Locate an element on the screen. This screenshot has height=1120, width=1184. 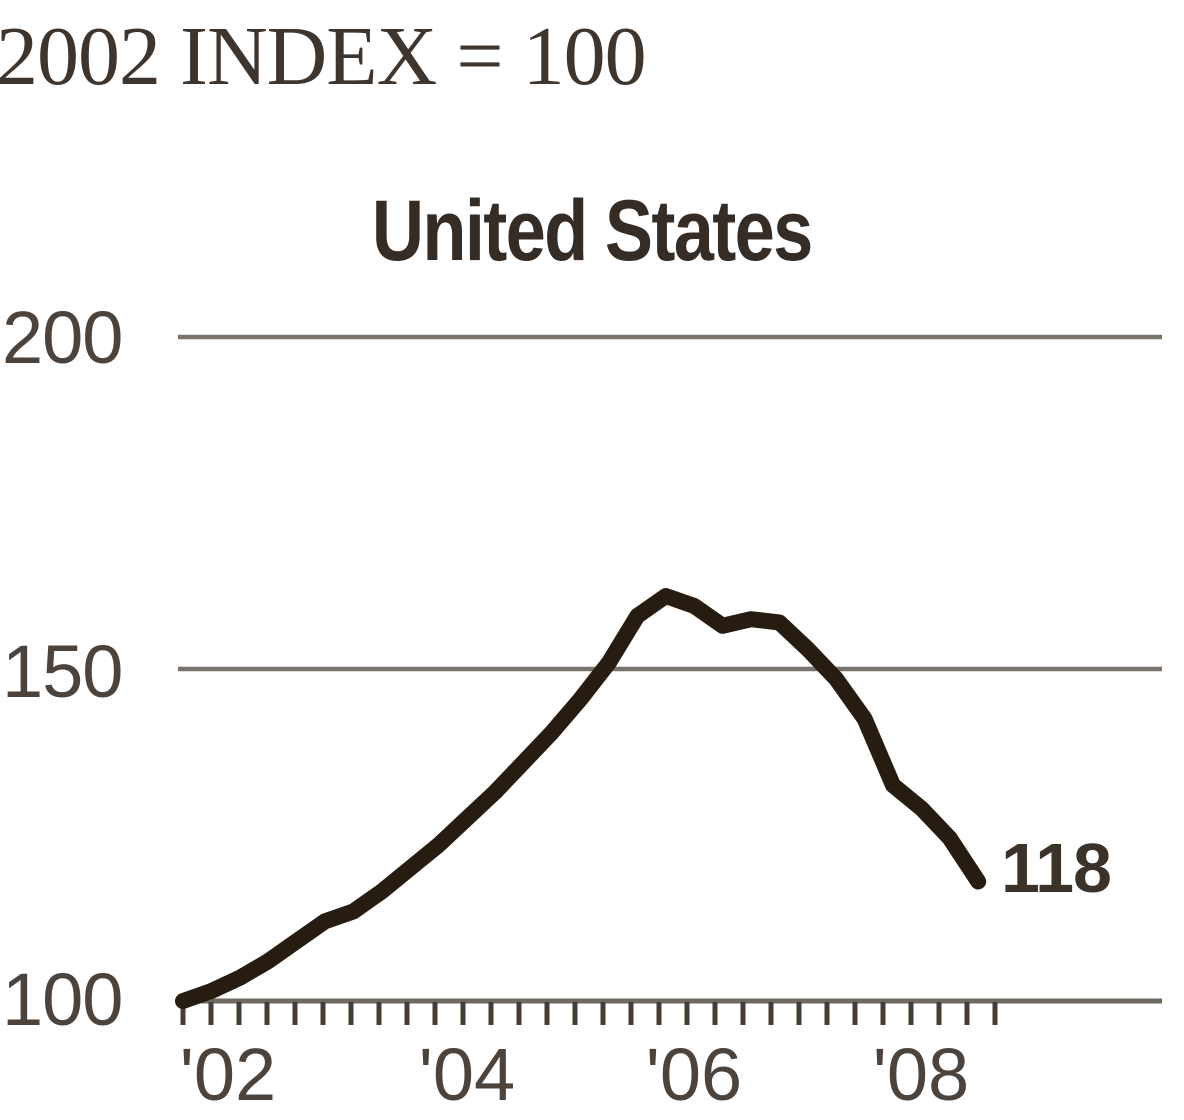
series-end-value-label: 118 is located at coordinates (1056, 868).